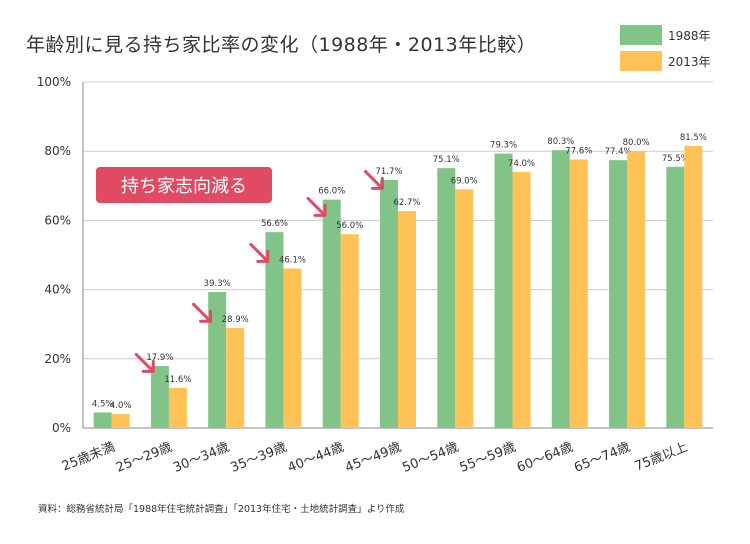  What do you see at coordinates (274, 224) in the screenshot?
I see `data-label-1988: 56.6%` at bounding box center [274, 224].